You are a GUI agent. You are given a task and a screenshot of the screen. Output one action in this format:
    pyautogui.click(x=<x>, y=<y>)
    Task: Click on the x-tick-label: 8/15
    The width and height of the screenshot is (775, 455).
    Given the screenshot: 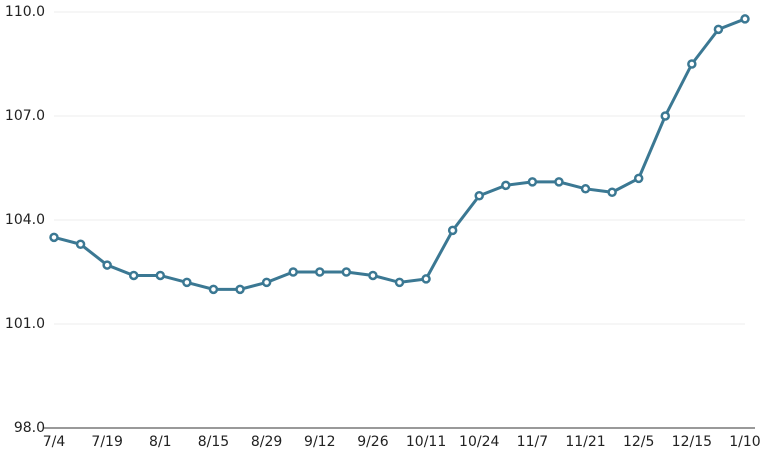 What is the action you would take?
    pyautogui.click(x=213, y=442)
    